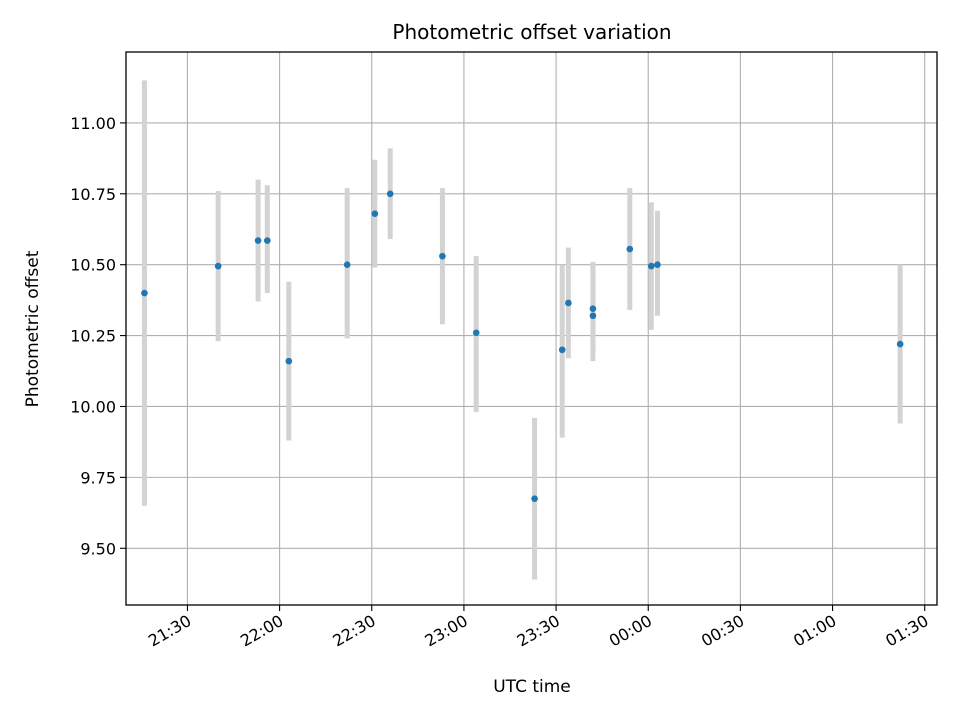 The image size is (960, 720). What do you see at coordinates (93, 265) in the screenshot?
I see `y-tick-label: 10.50` at bounding box center [93, 265].